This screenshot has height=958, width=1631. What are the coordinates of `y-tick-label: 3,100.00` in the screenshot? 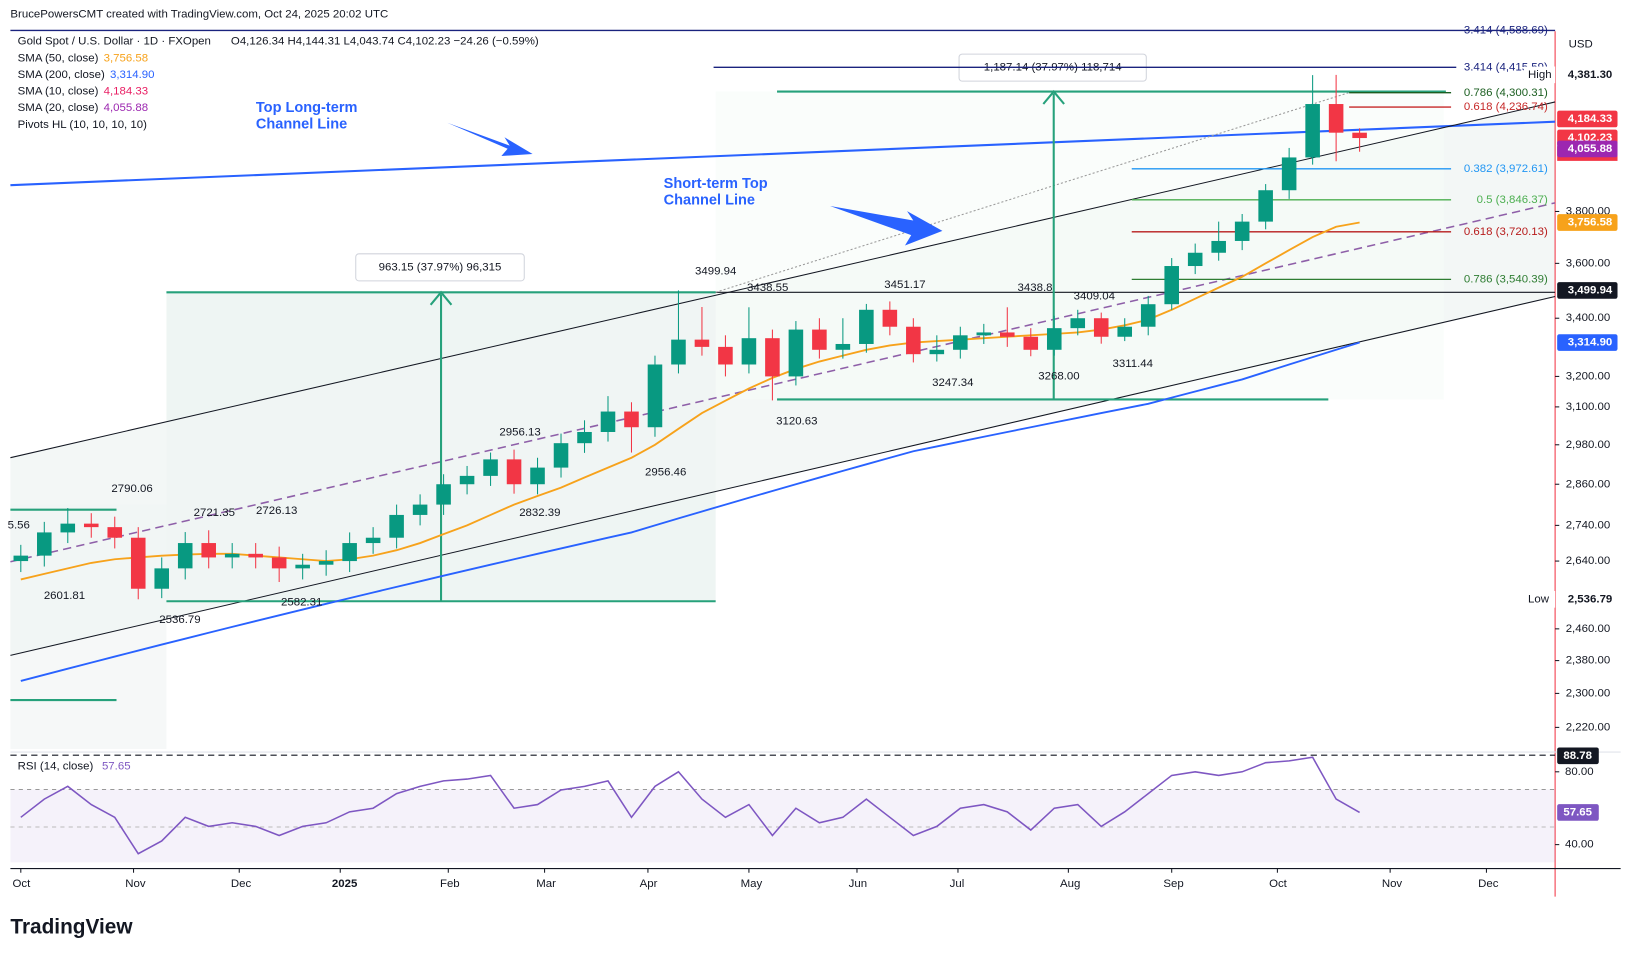 It's located at (1588, 407).